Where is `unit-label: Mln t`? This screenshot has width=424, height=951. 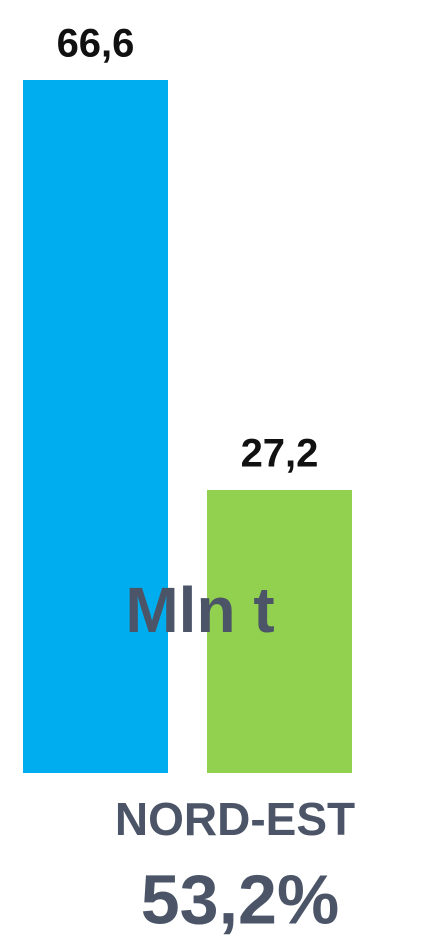
unit-label: Mln t is located at coordinates (199, 610).